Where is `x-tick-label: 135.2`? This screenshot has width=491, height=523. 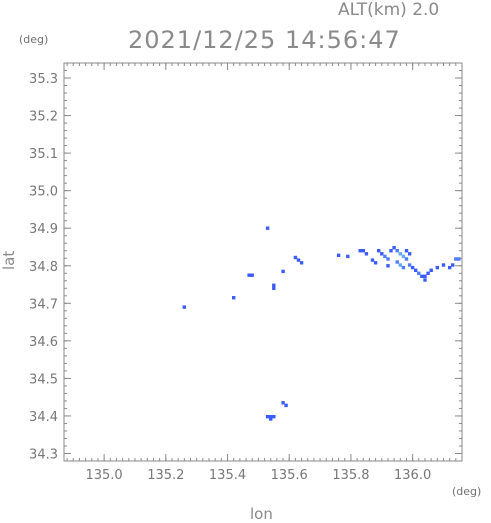
x-tick-label: 135.2 is located at coordinates (165, 475).